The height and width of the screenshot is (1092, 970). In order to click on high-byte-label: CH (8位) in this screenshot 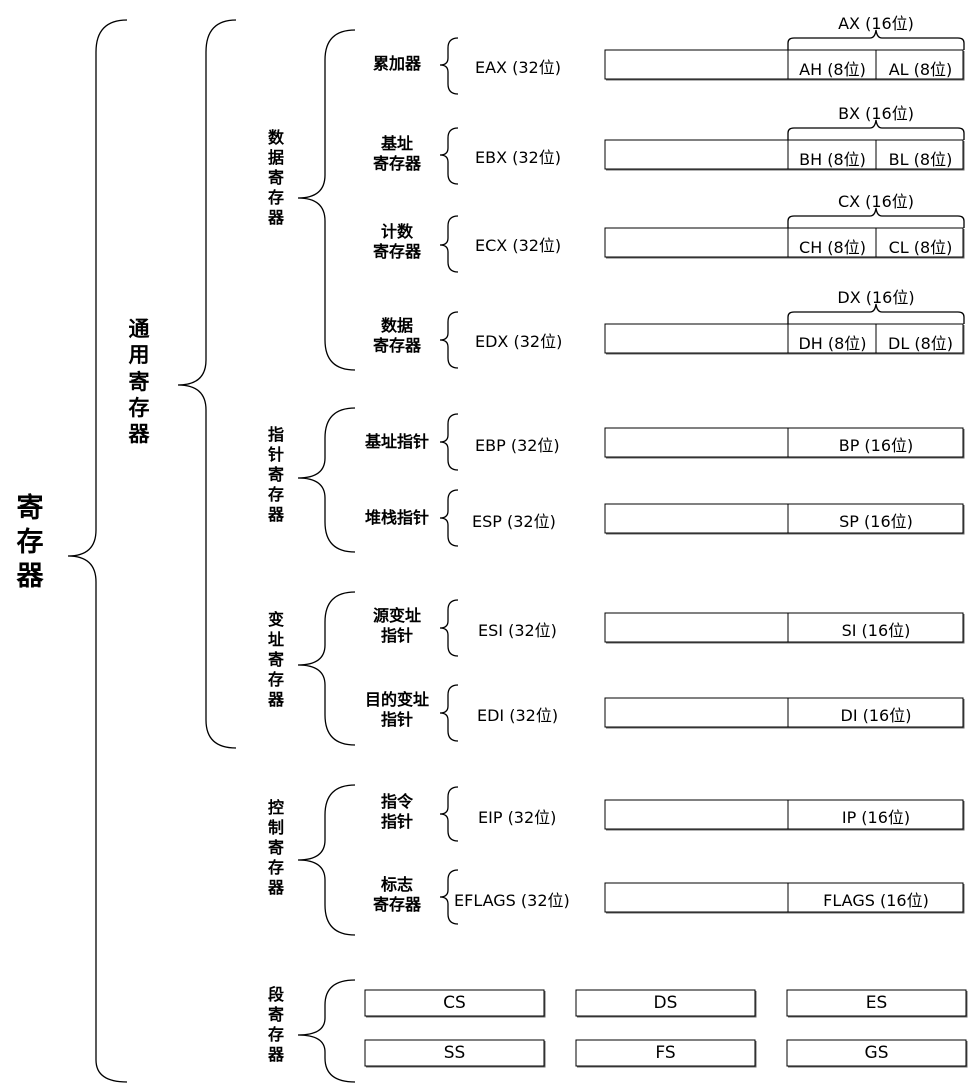, I will do `click(832, 247)`.